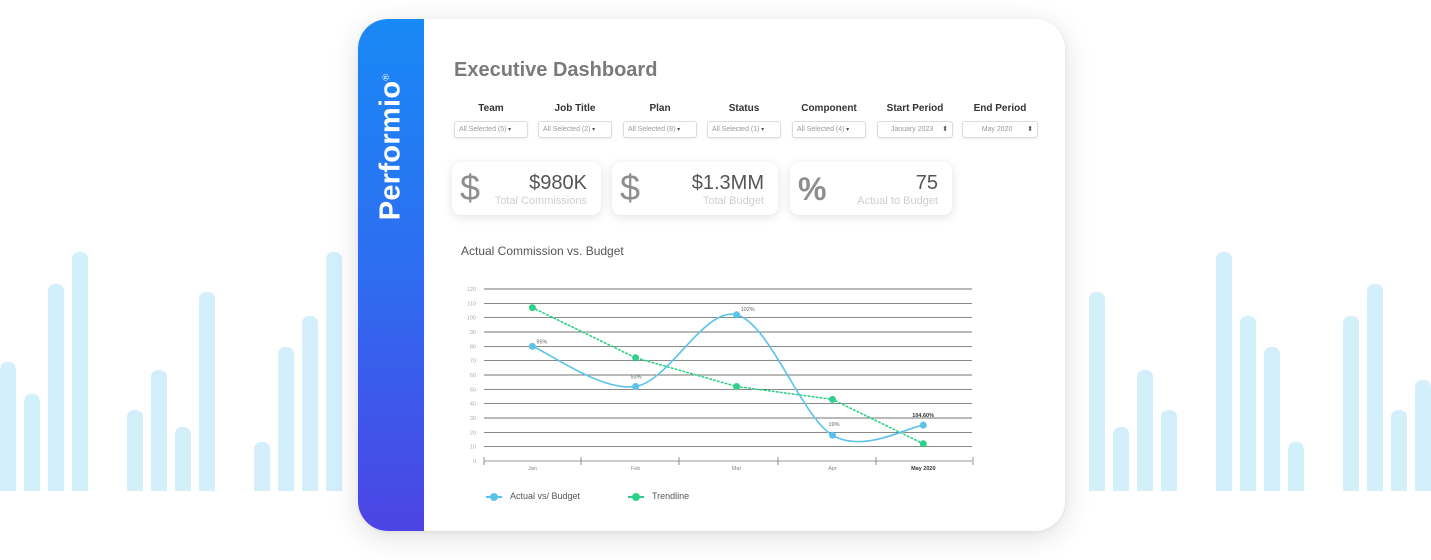  I want to click on data-label: 102%, so click(748, 310).